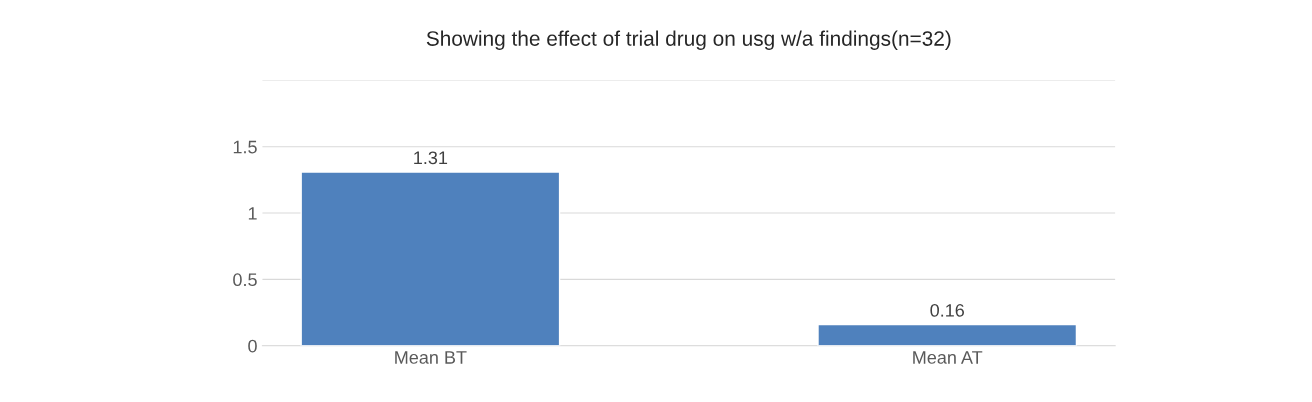 This screenshot has height=402, width=1312. Describe the element at coordinates (245, 280) in the screenshot. I see `y-tick-label: 0.5` at that location.